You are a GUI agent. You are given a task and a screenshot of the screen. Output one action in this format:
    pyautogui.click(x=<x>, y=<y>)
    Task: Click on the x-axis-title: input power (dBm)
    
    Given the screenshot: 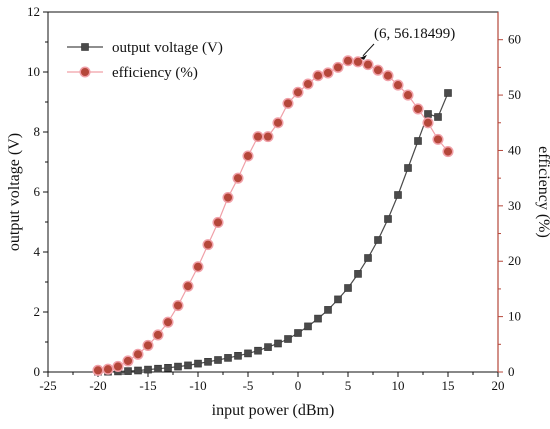 What is the action you would take?
    pyautogui.click(x=273, y=410)
    